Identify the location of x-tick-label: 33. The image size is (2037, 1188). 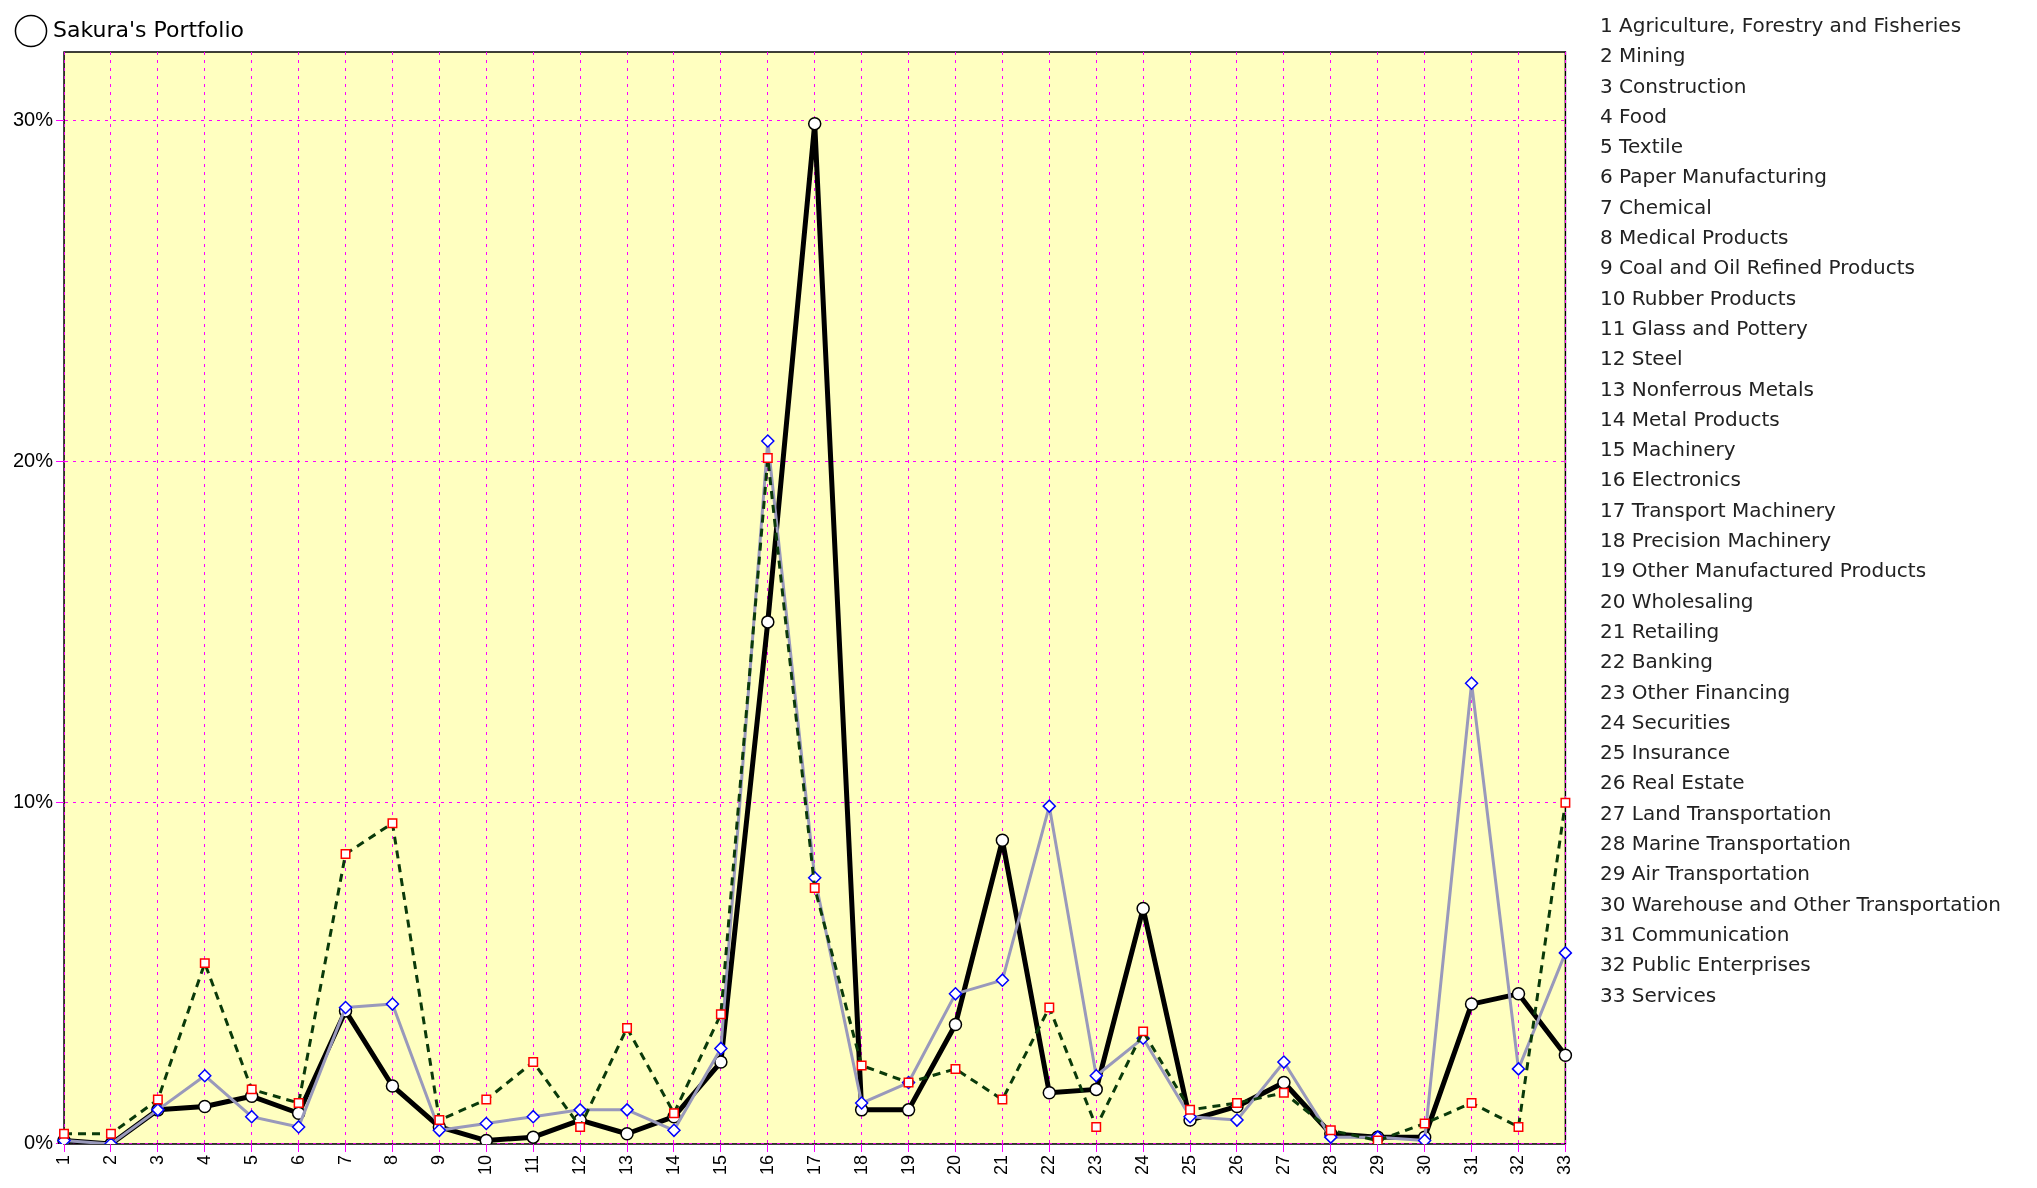
(1564, 1165).